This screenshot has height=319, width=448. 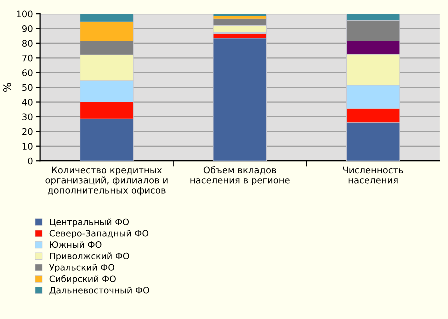 I want to click on y-tick-label: 50, so click(x=27, y=88).